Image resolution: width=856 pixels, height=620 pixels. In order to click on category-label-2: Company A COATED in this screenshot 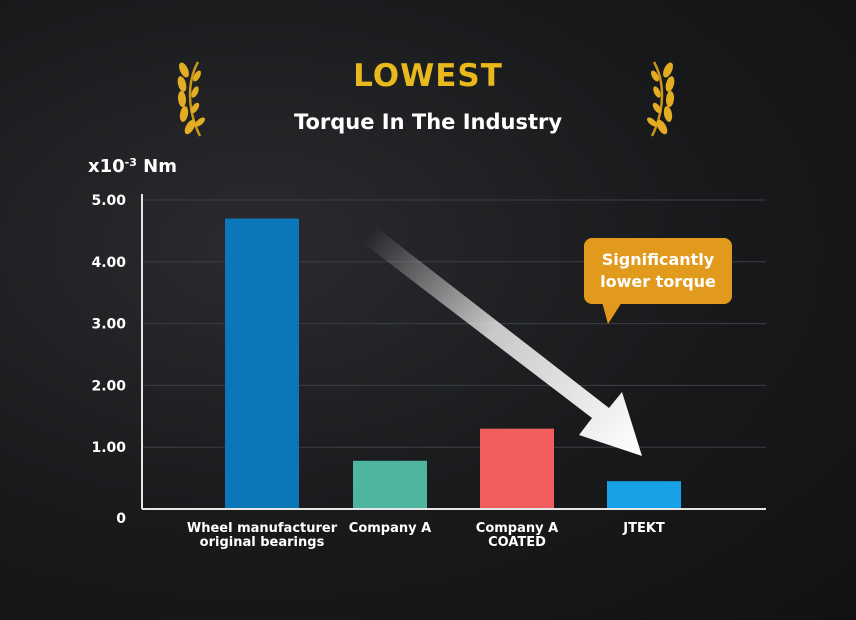, I will do `click(517, 535)`.